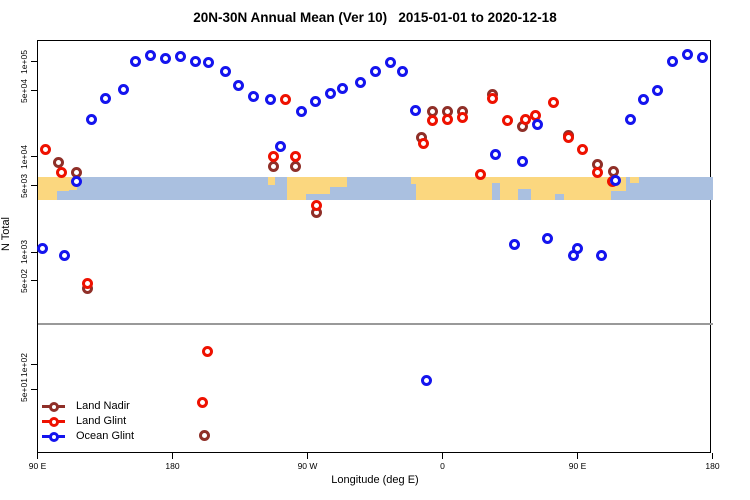 The height and width of the screenshot is (500, 750). Describe the element at coordinates (24, 61) in the screenshot. I see `y-tick-label: 1e+05` at that location.